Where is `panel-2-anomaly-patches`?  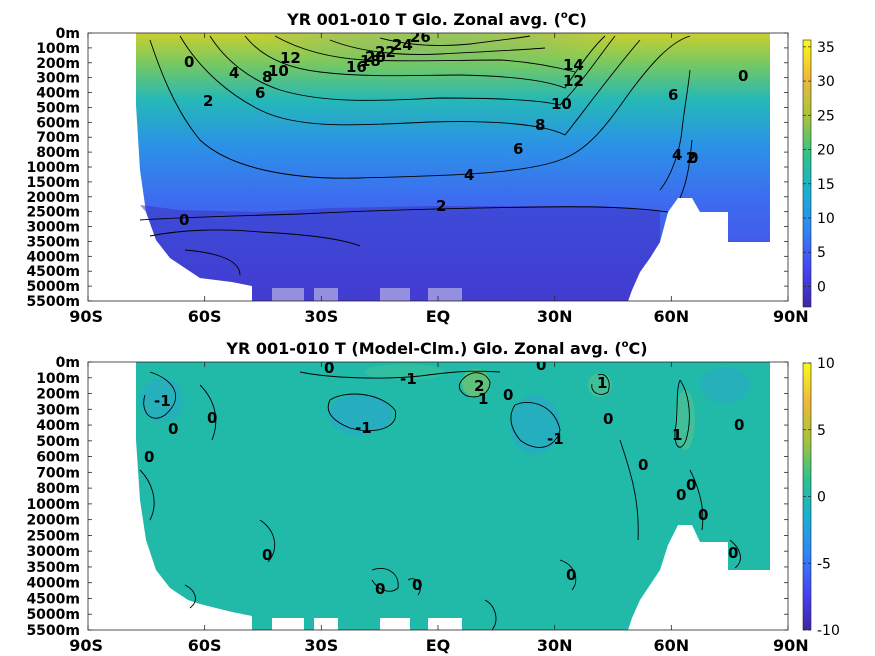
panel-2-anomaly-patches is located at coordinates (445, 409).